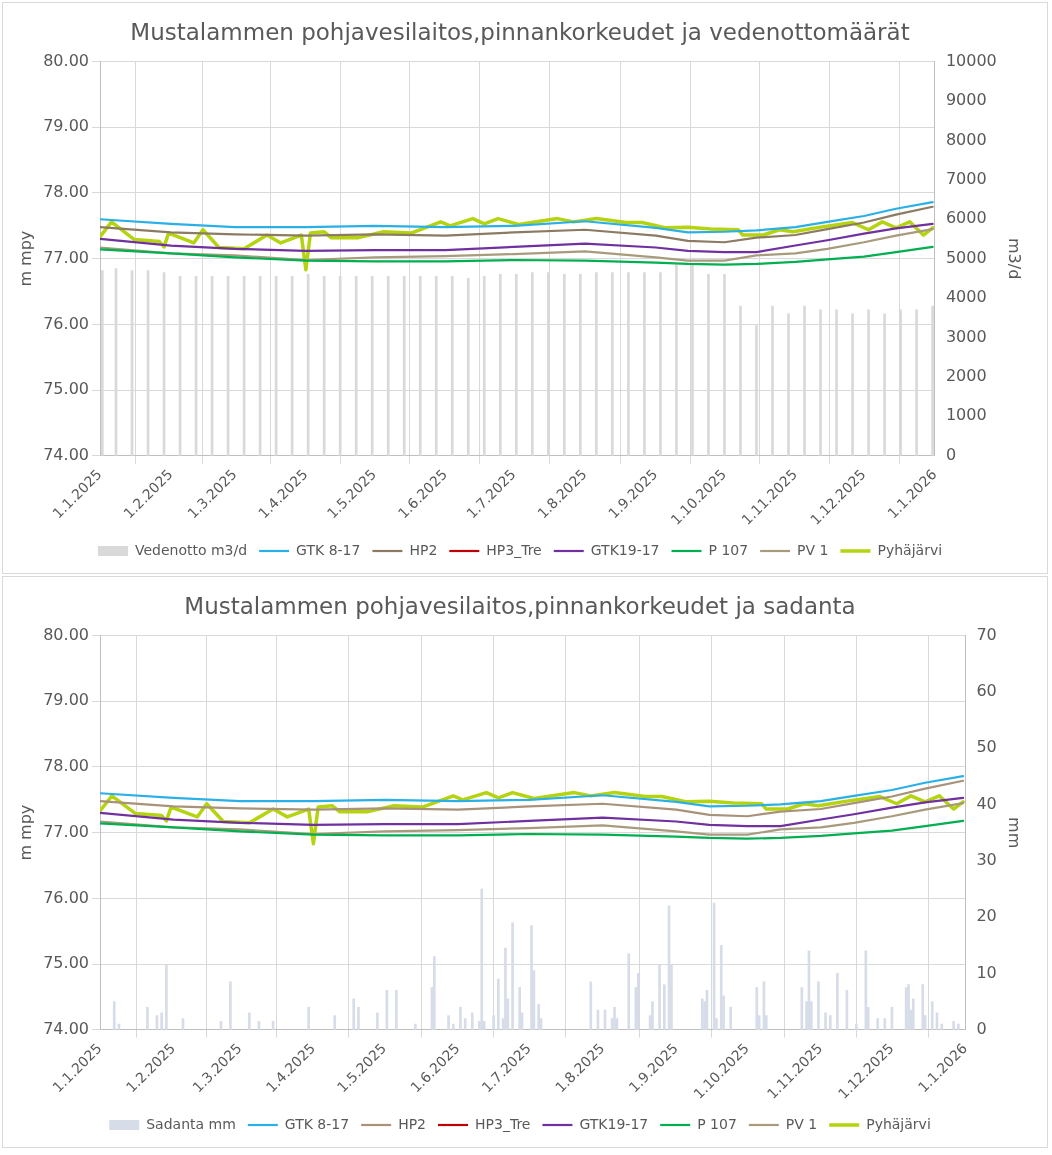 This screenshot has width=1052, height=1155. What do you see at coordinates (966, 415) in the screenshot?
I see `y2-tick-label: 1000` at bounding box center [966, 415].